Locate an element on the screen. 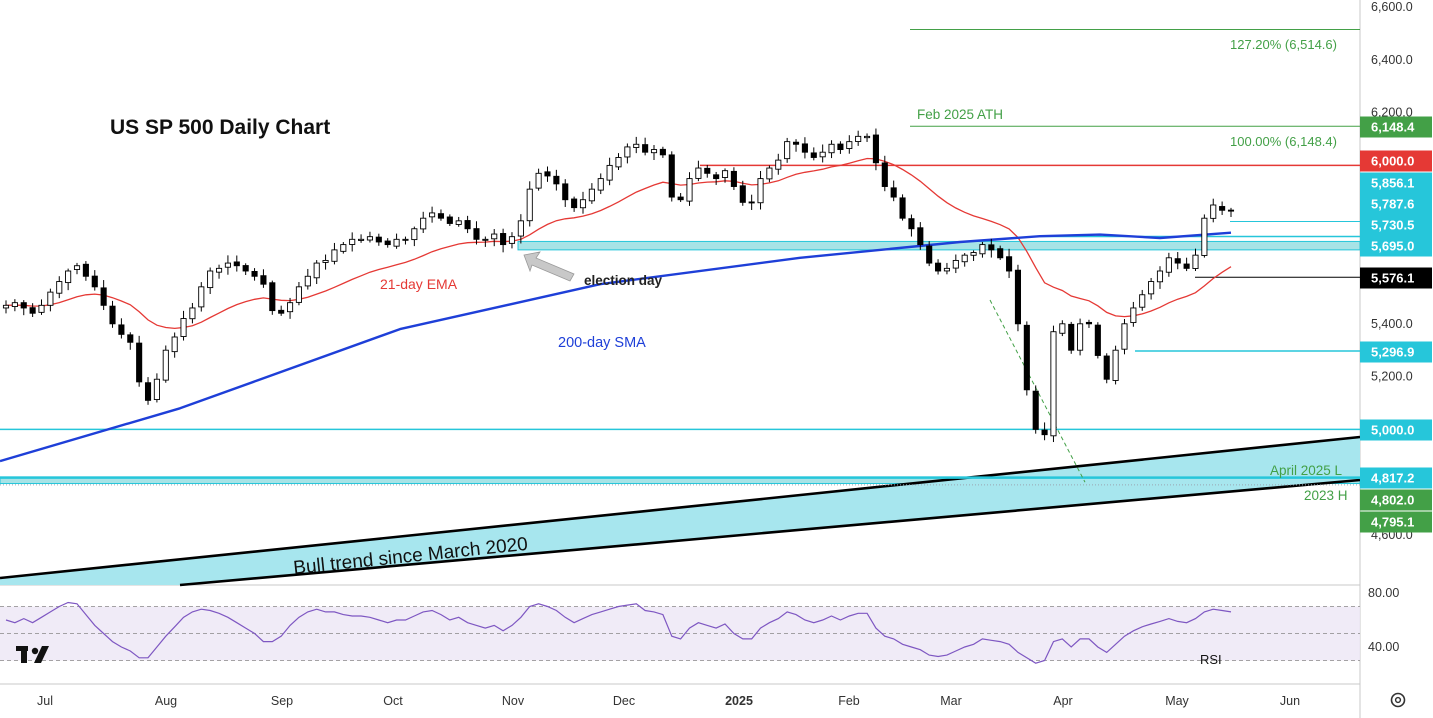 This screenshot has height=718, width=1433. price-badge-label: 5,576.1 is located at coordinates (1392, 278).